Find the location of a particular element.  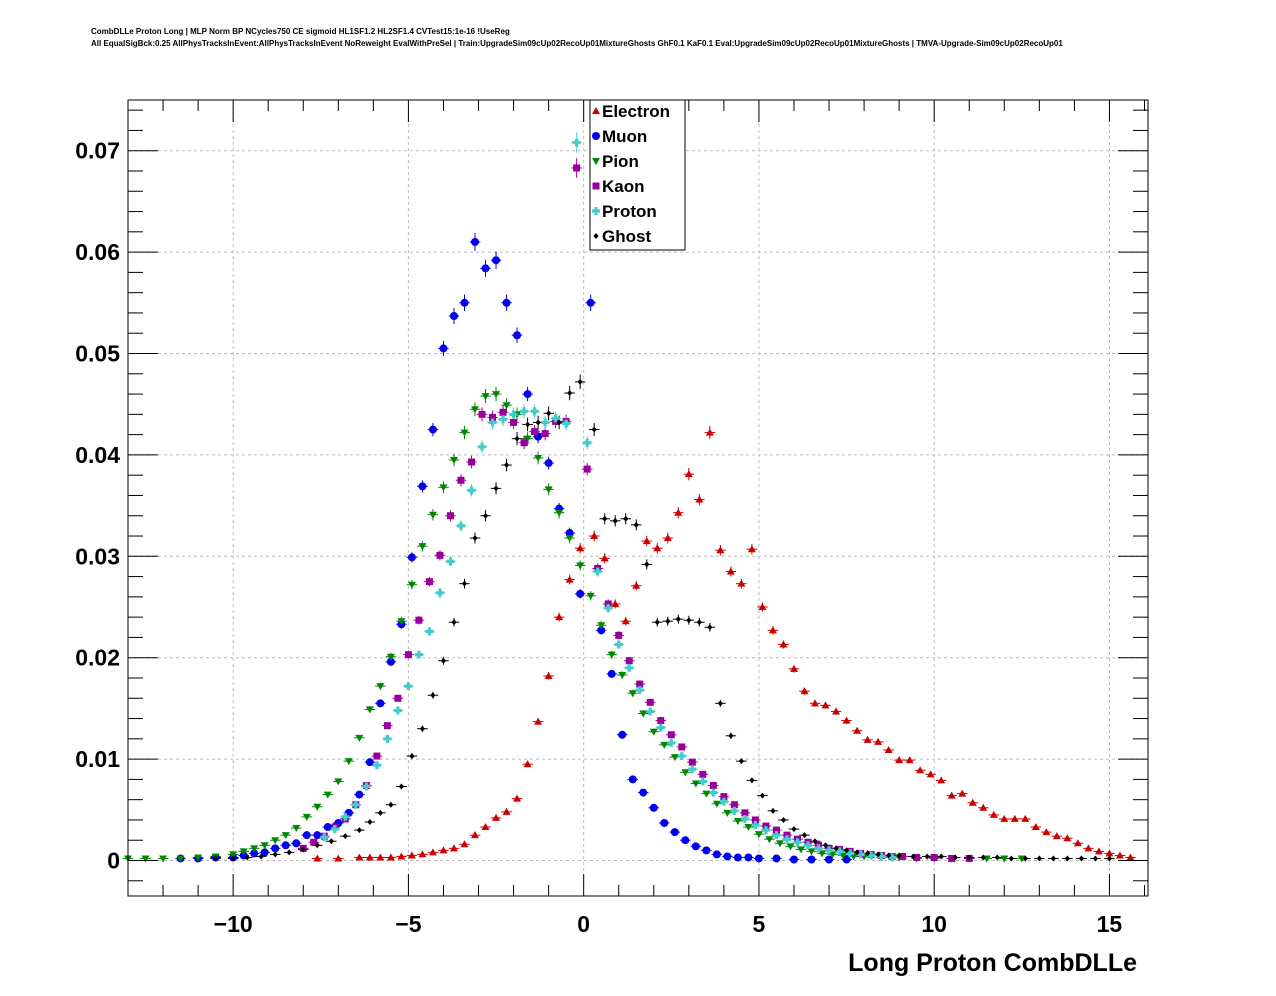

y-tick-label: 0.07 is located at coordinates (97, 151).